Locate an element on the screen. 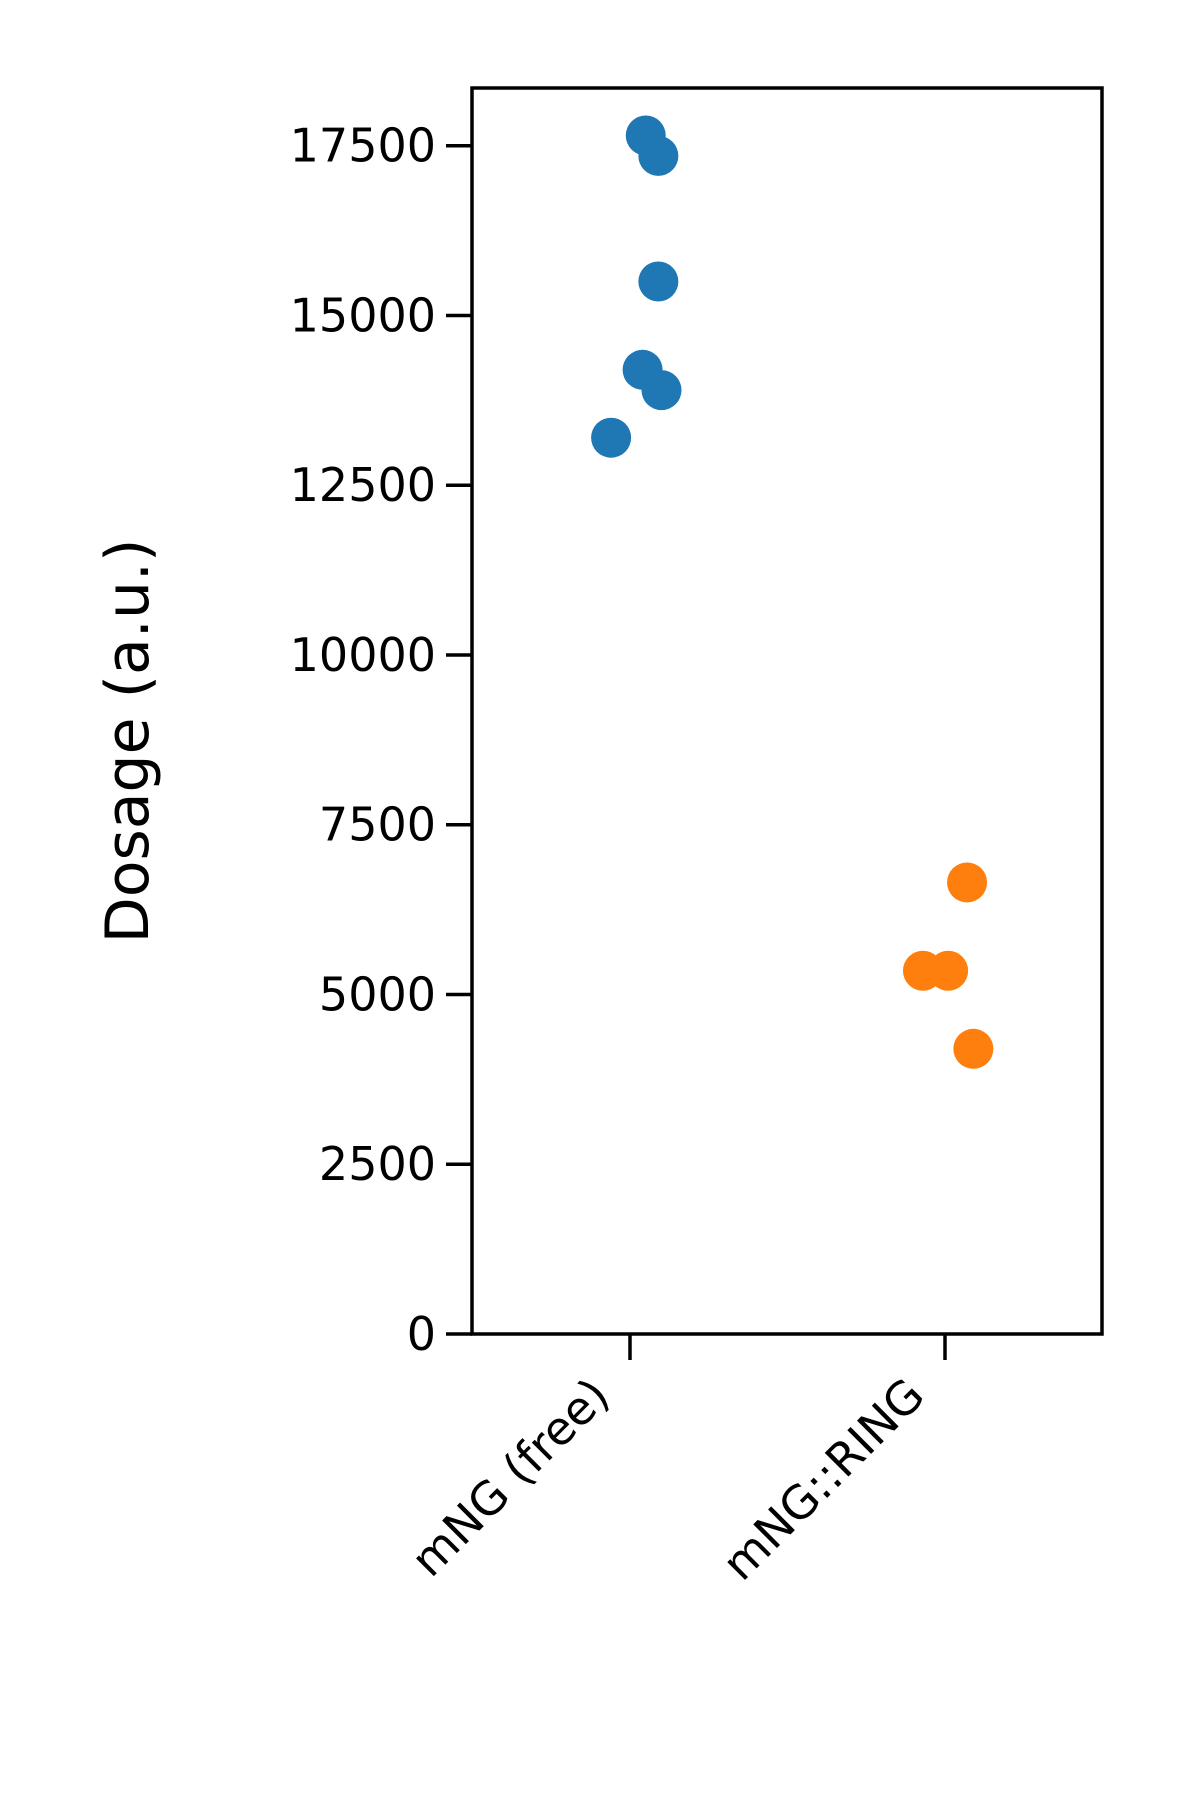  y-tick-label: 12500 is located at coordinates (363, 485).